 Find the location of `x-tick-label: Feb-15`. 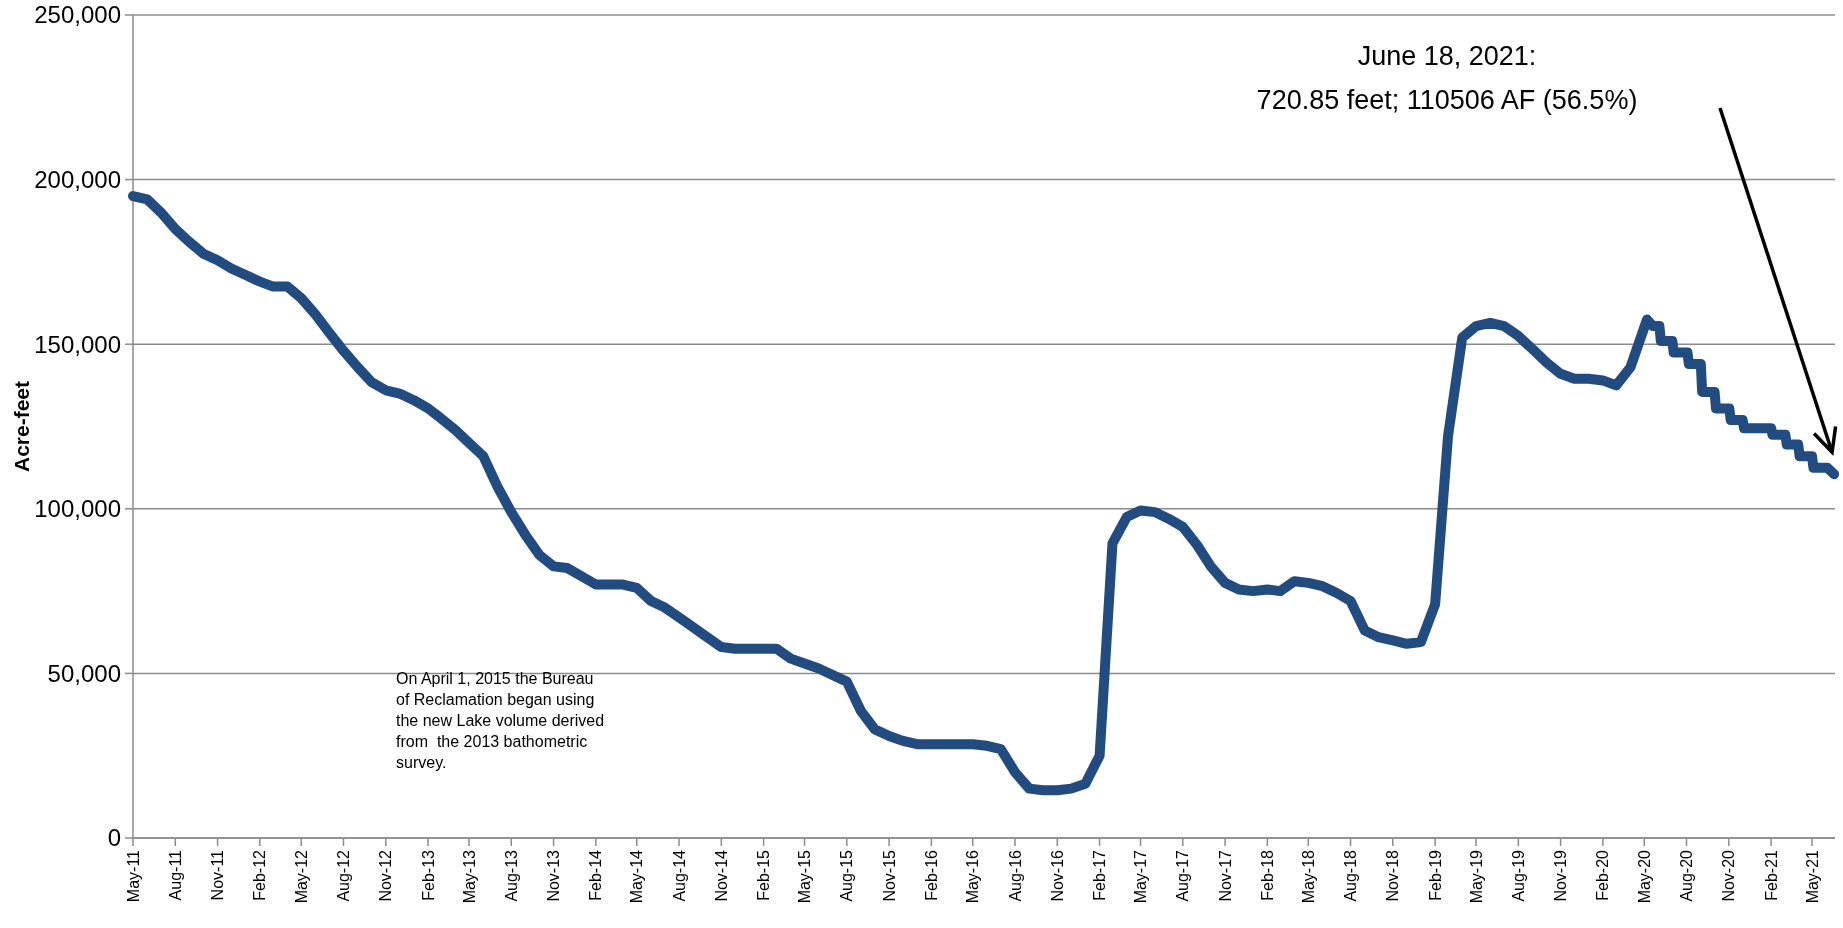

x-tick-label: Feb-15 is located at coordinates (764, 875).